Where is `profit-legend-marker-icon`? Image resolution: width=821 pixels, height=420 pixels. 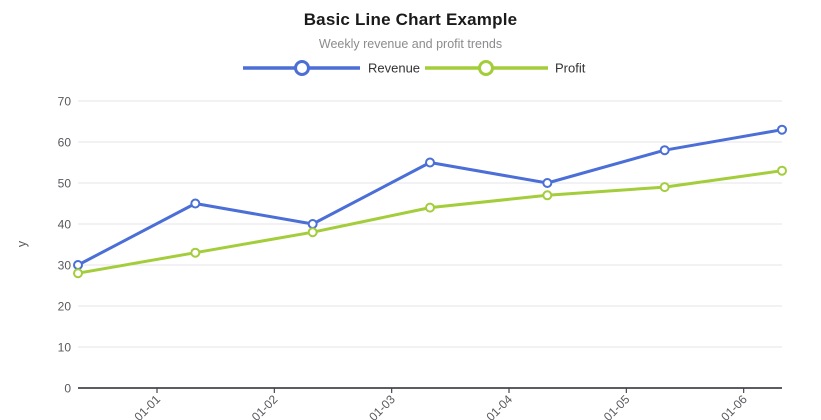
profit-legend-marker-icon is located at coordinates (486, 68).